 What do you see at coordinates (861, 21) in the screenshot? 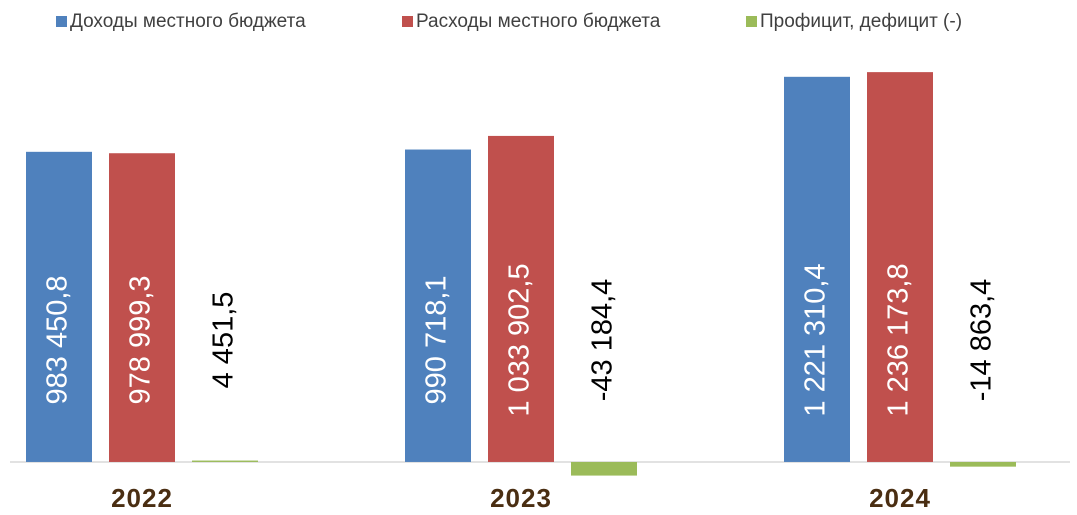
I see `legend-label: Профицит, дефицит (-)` at bounding box center [861, 21].